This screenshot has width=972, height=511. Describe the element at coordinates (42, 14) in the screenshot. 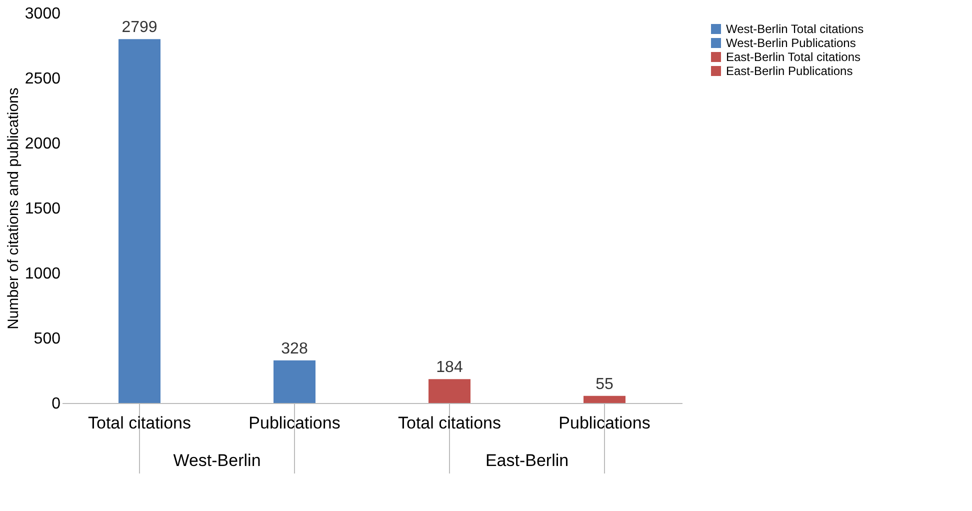

I see `y-tick-label: 3000` at that location.